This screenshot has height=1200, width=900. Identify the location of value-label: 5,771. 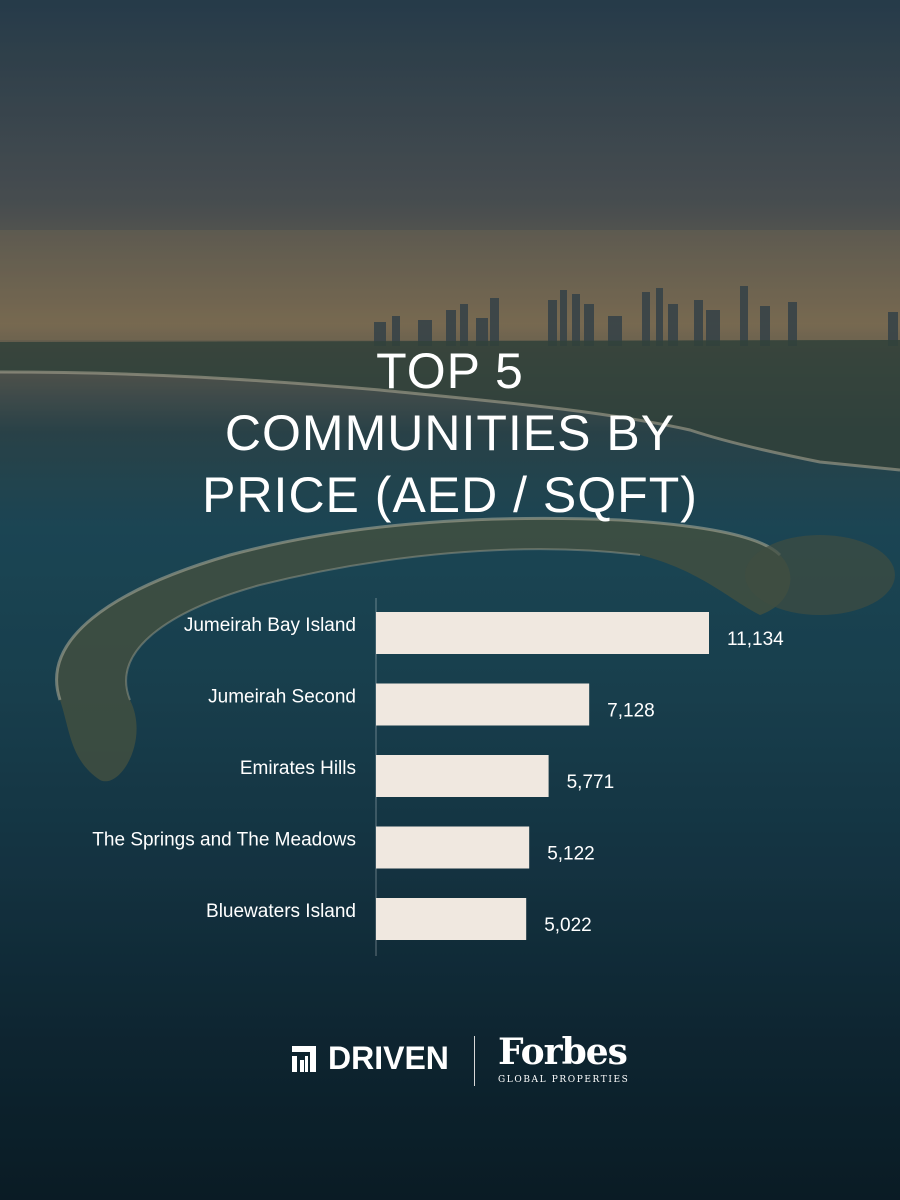
(591, 782).